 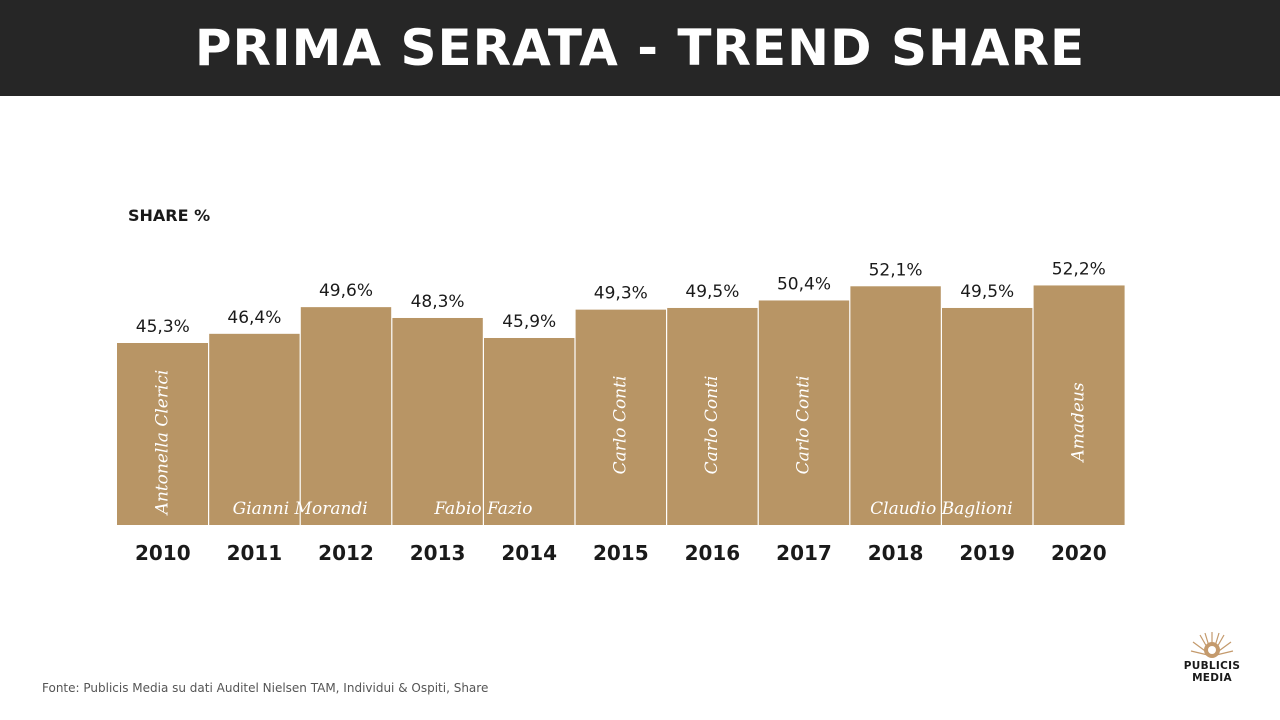 I want to click on bar-2015, so click(x=621, y=417).